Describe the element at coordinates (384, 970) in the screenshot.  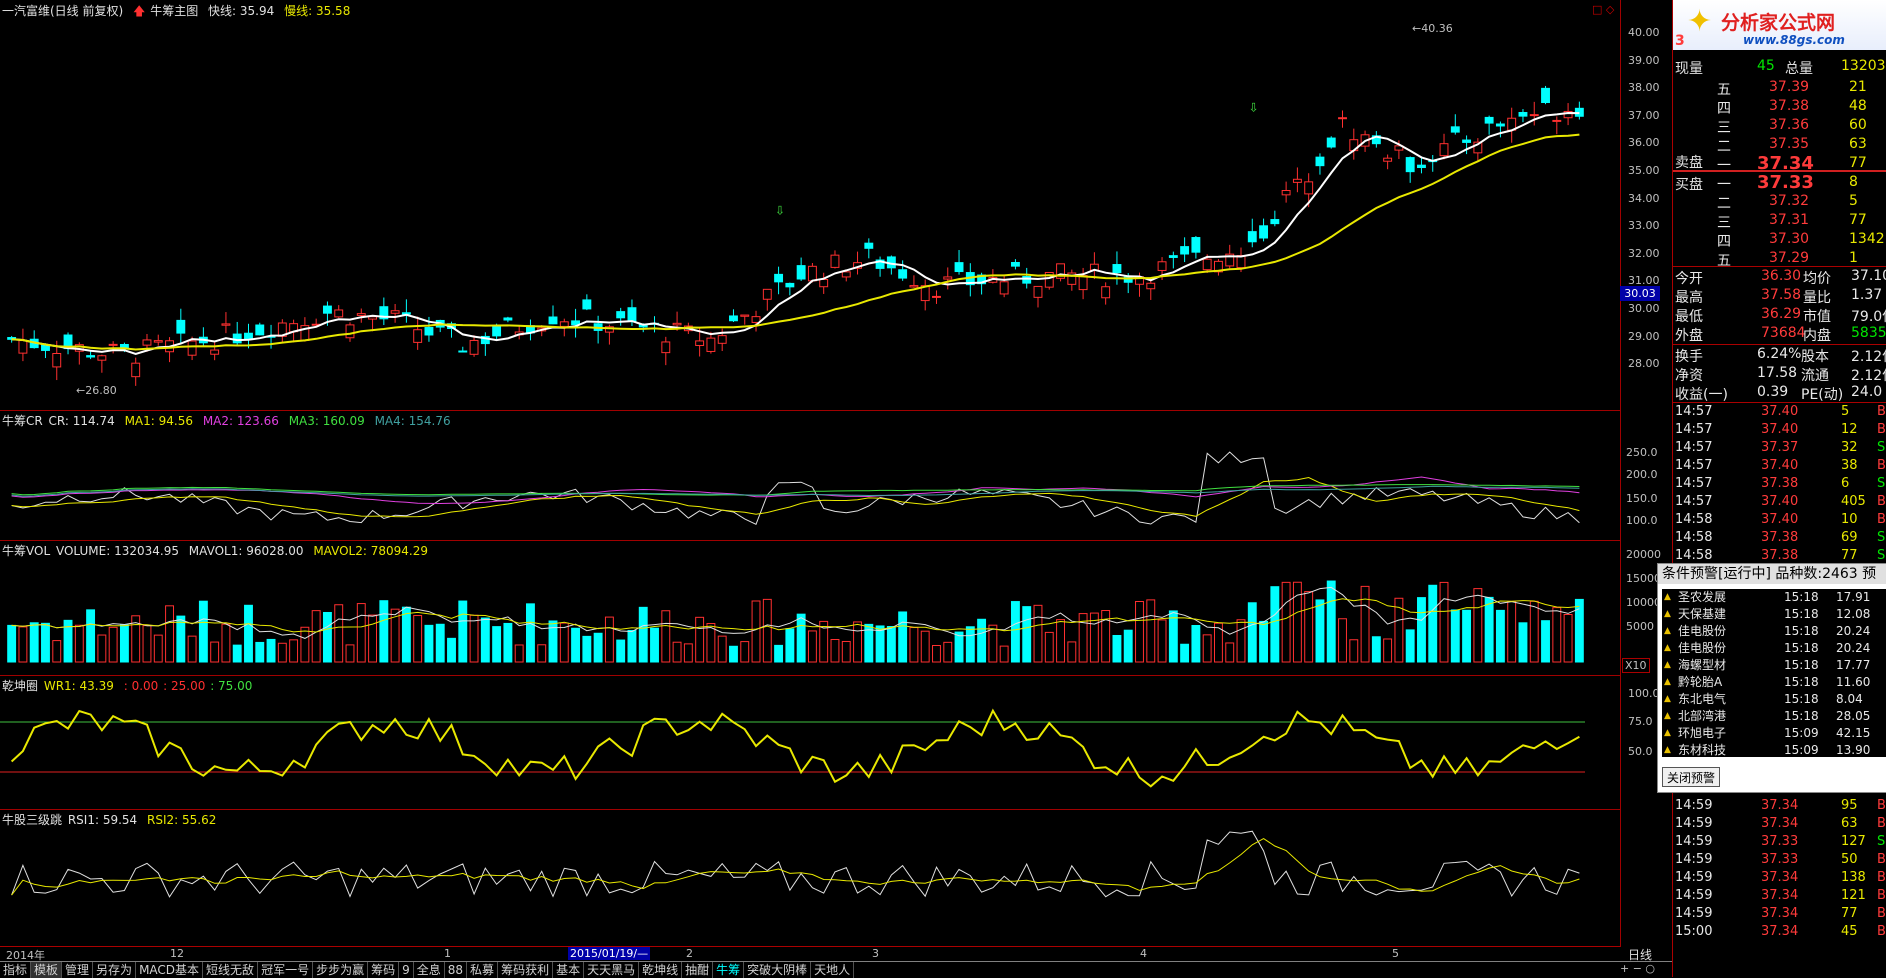
I see `bottom-tab: 筹码` at that location.